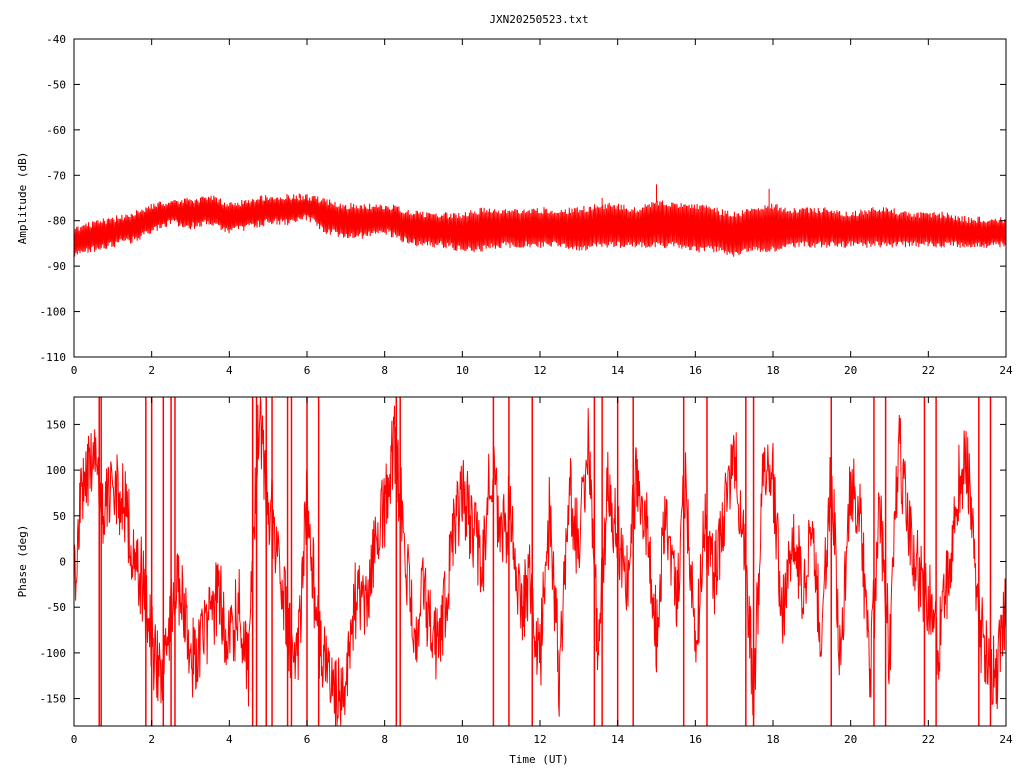 The width and height of the screenshot is (1024, 773). What do you see at coordinates (53, 312) in the screenshot?
I see `amplitude-y-tick-label: -100` at bounding box center [53, 312].